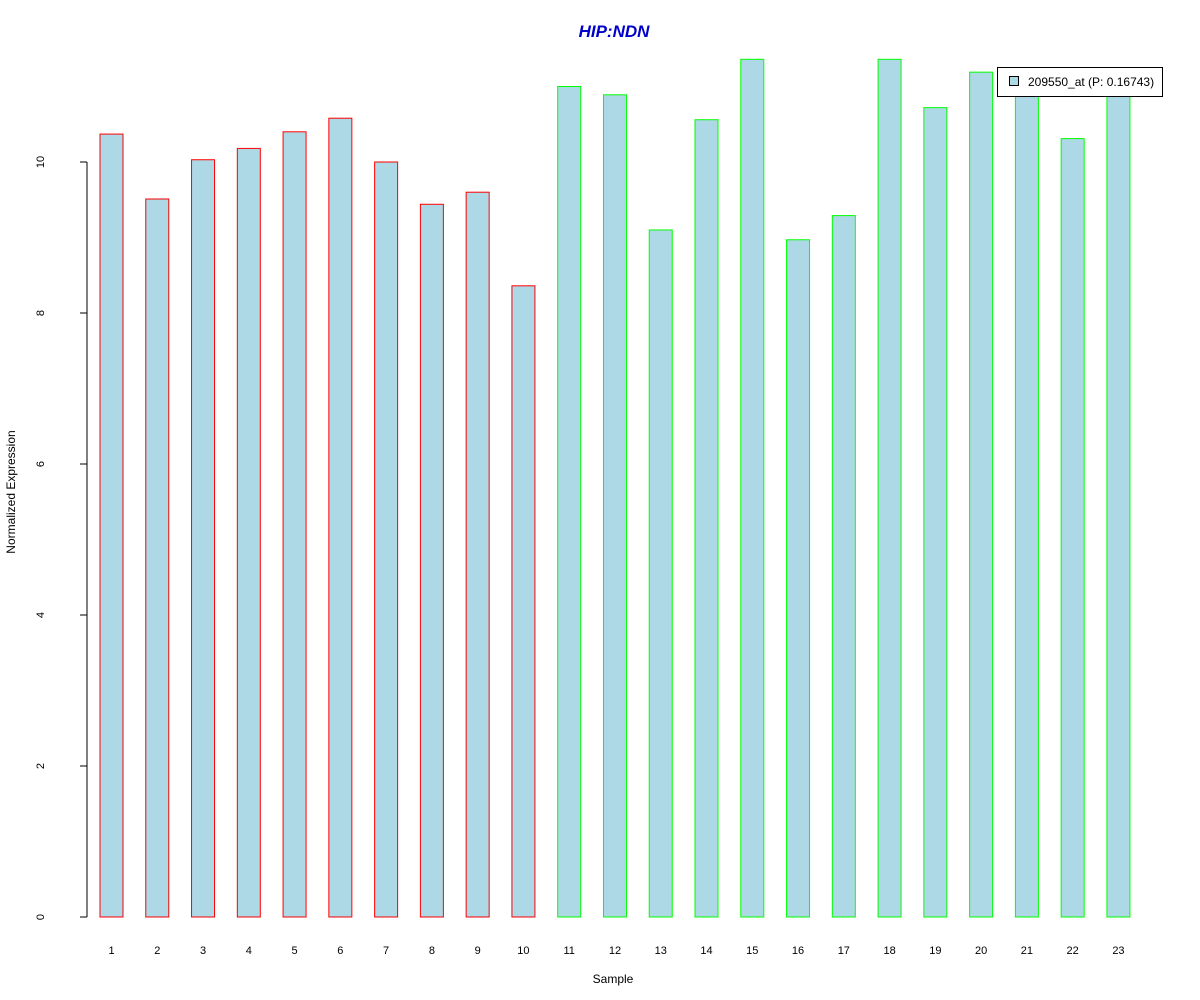  Describe the element at coordinates (798, 951) in the screenshot. I see `x-tick-label: 16` at that location.